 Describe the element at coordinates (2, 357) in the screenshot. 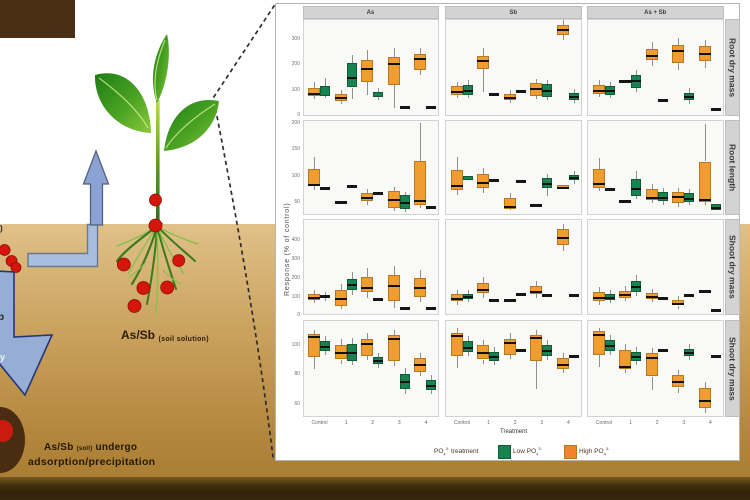

I see `svg-text: ty` at that location.